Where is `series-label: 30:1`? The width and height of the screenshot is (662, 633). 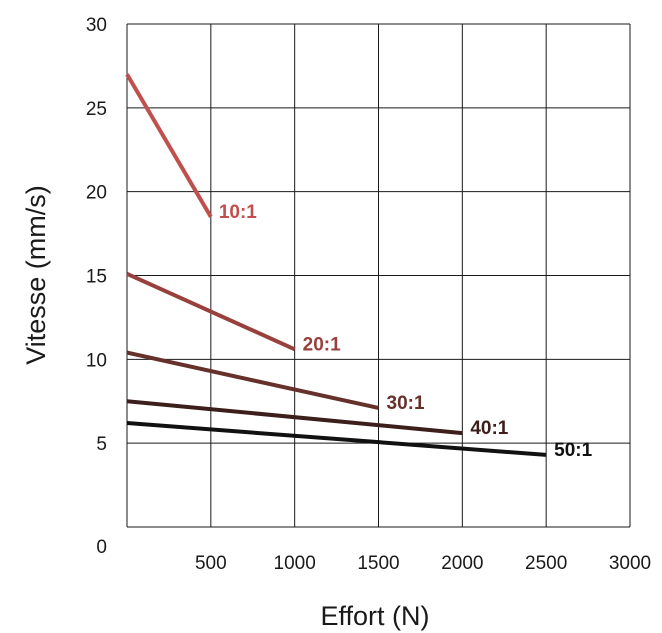 series-label: 30:1 is located at coordinates (406, 403).